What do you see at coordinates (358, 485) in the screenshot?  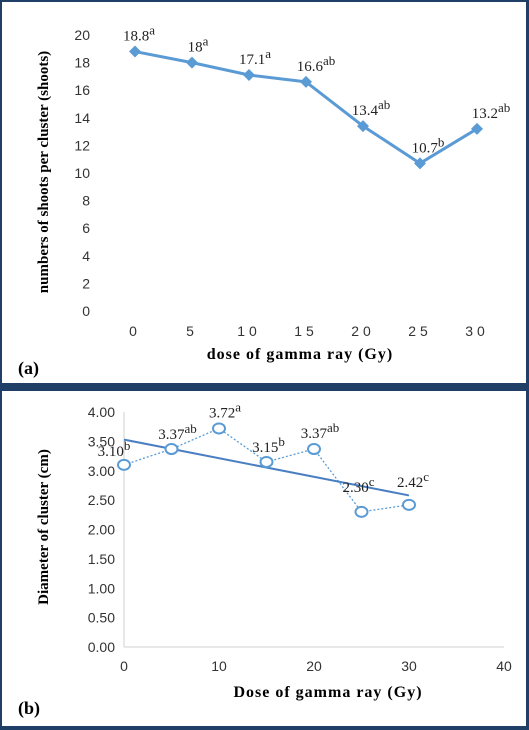 I see `chart-b-data-label: 2.30c` at bounding box center [358, 485].